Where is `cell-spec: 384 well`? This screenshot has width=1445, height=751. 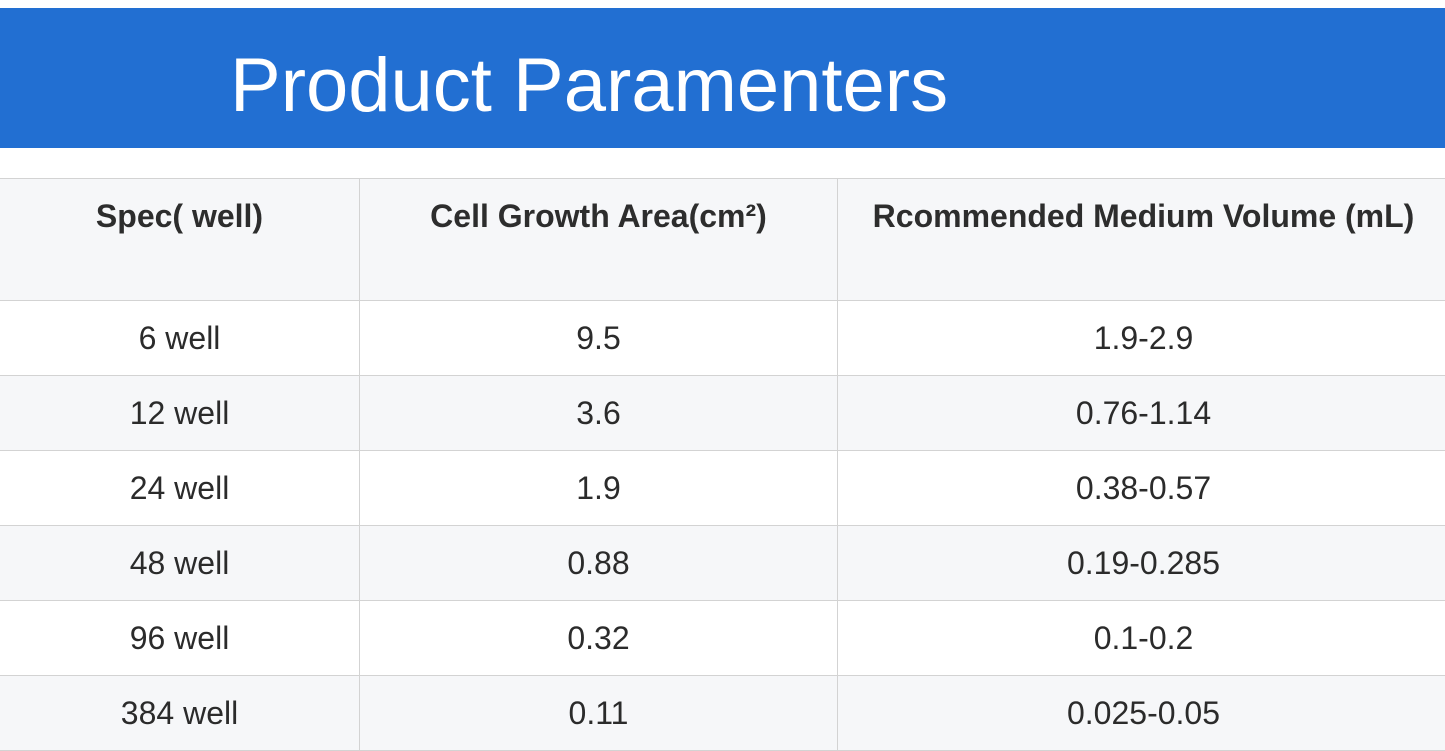 cell-spec: 384 well is located at coordinates (180, 713).